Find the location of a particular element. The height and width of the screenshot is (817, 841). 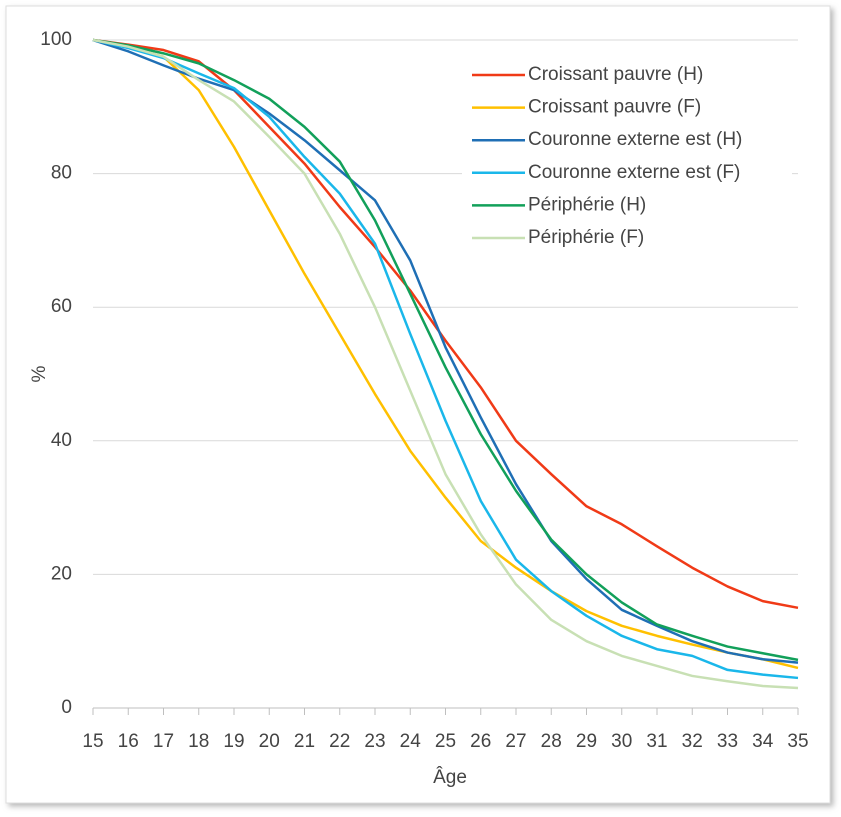

y-tick-label: 40 is located at coordinates (61, 440).